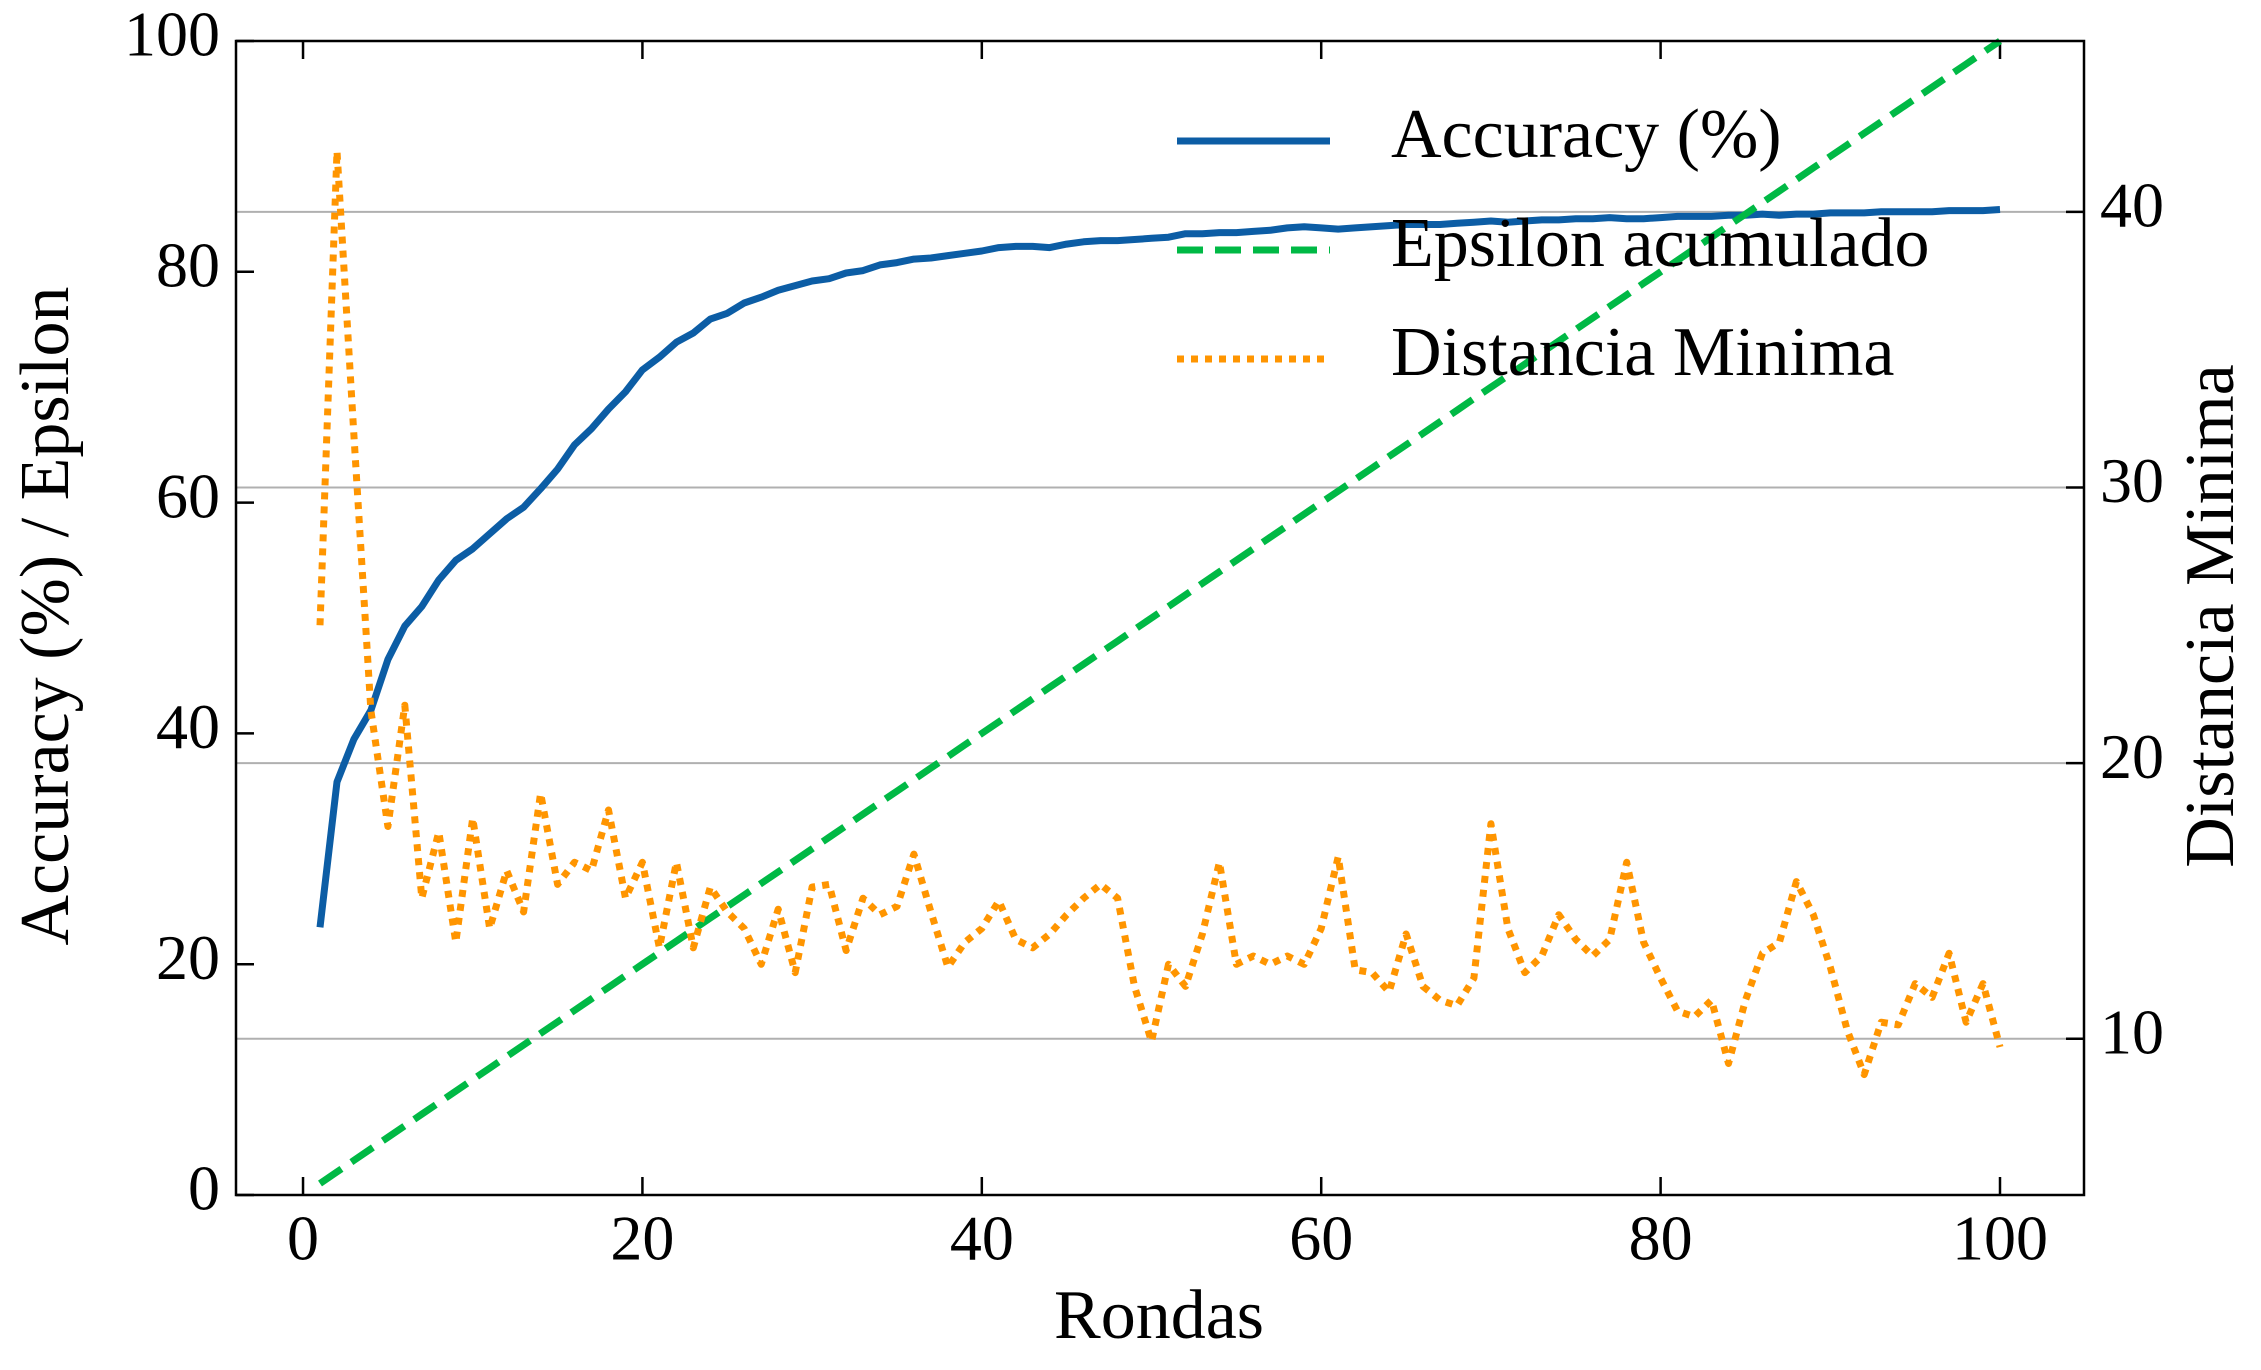 Image resolution: width=2261 pixels, height=1370 pixels. What do you see at coordinates (188, 495) in the screenshot?
I see `y-tick-label: 60` at bounding box center [188, 495].